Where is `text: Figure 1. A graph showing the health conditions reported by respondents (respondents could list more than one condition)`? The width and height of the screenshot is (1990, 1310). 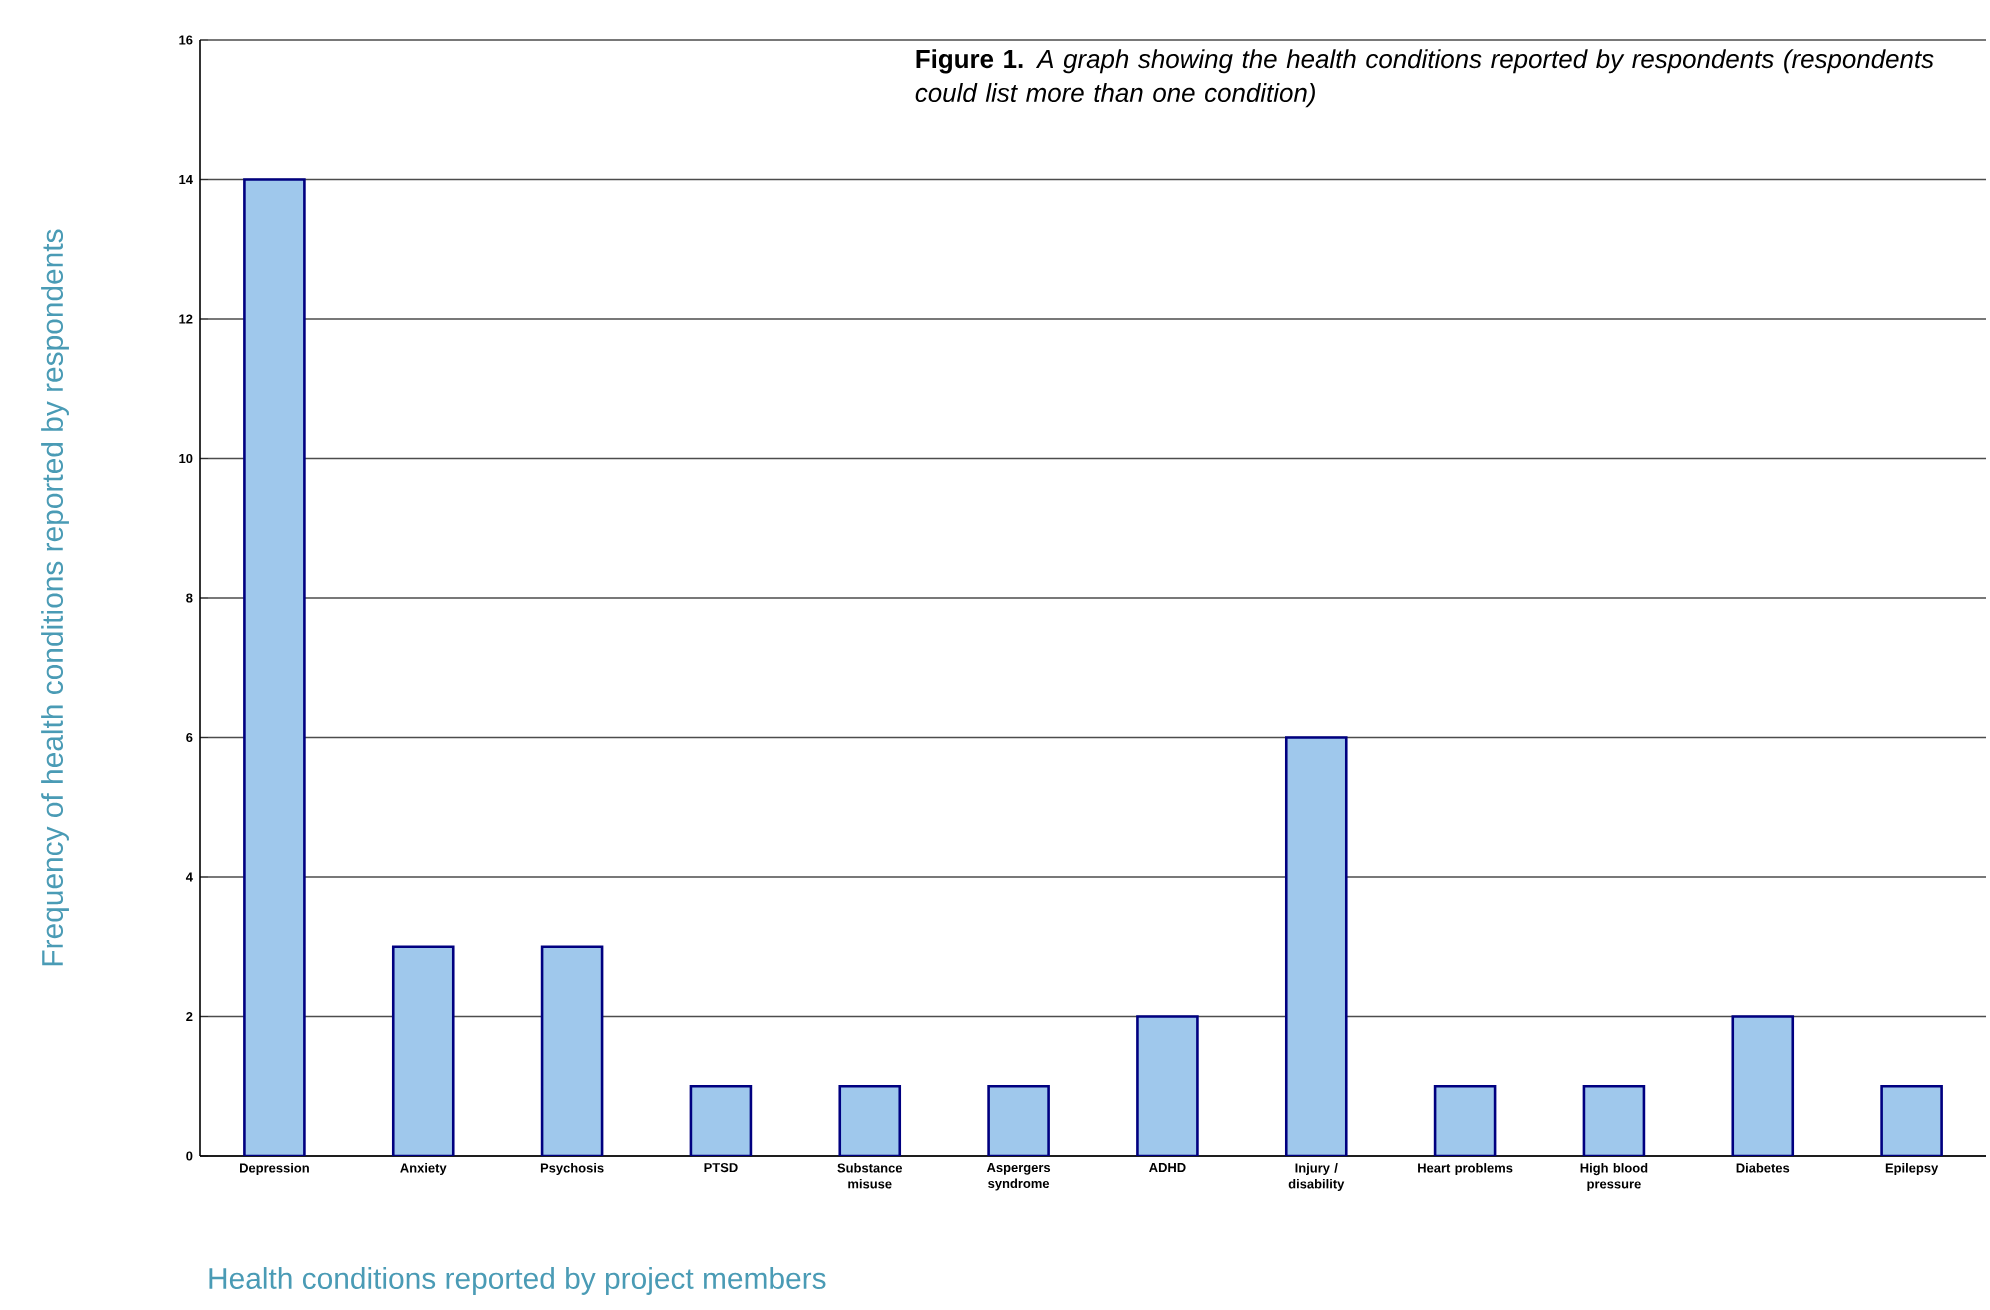
text: Figure 1. A graph showing the health conditions reported by respondents (respondents could list more than one condition) is located at coordinates (1424, 78).